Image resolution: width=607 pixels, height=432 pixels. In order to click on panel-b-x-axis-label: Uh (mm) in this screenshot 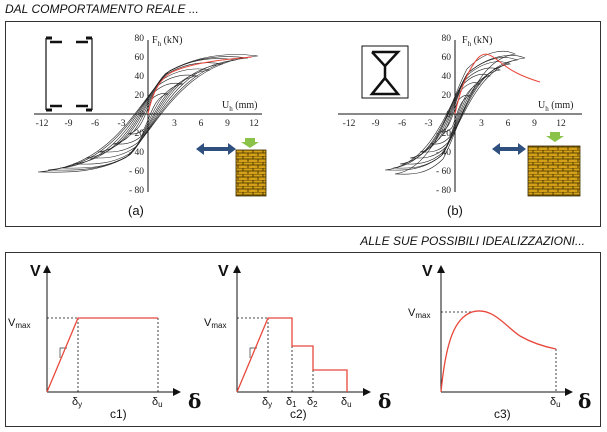, I will do `click(555, 106)`.